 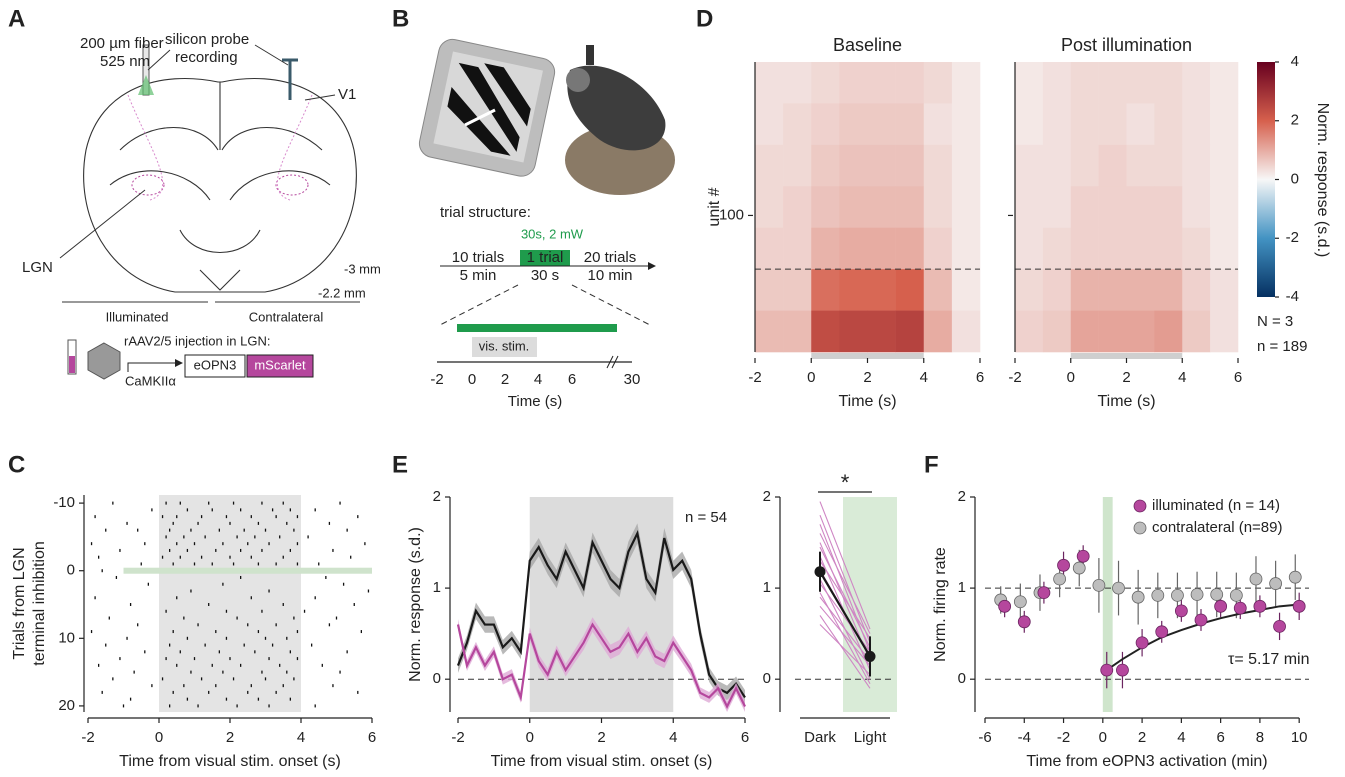 I want to click on x-axis-label: Time from visual stim. onset (s), so click(x=602, y=761).